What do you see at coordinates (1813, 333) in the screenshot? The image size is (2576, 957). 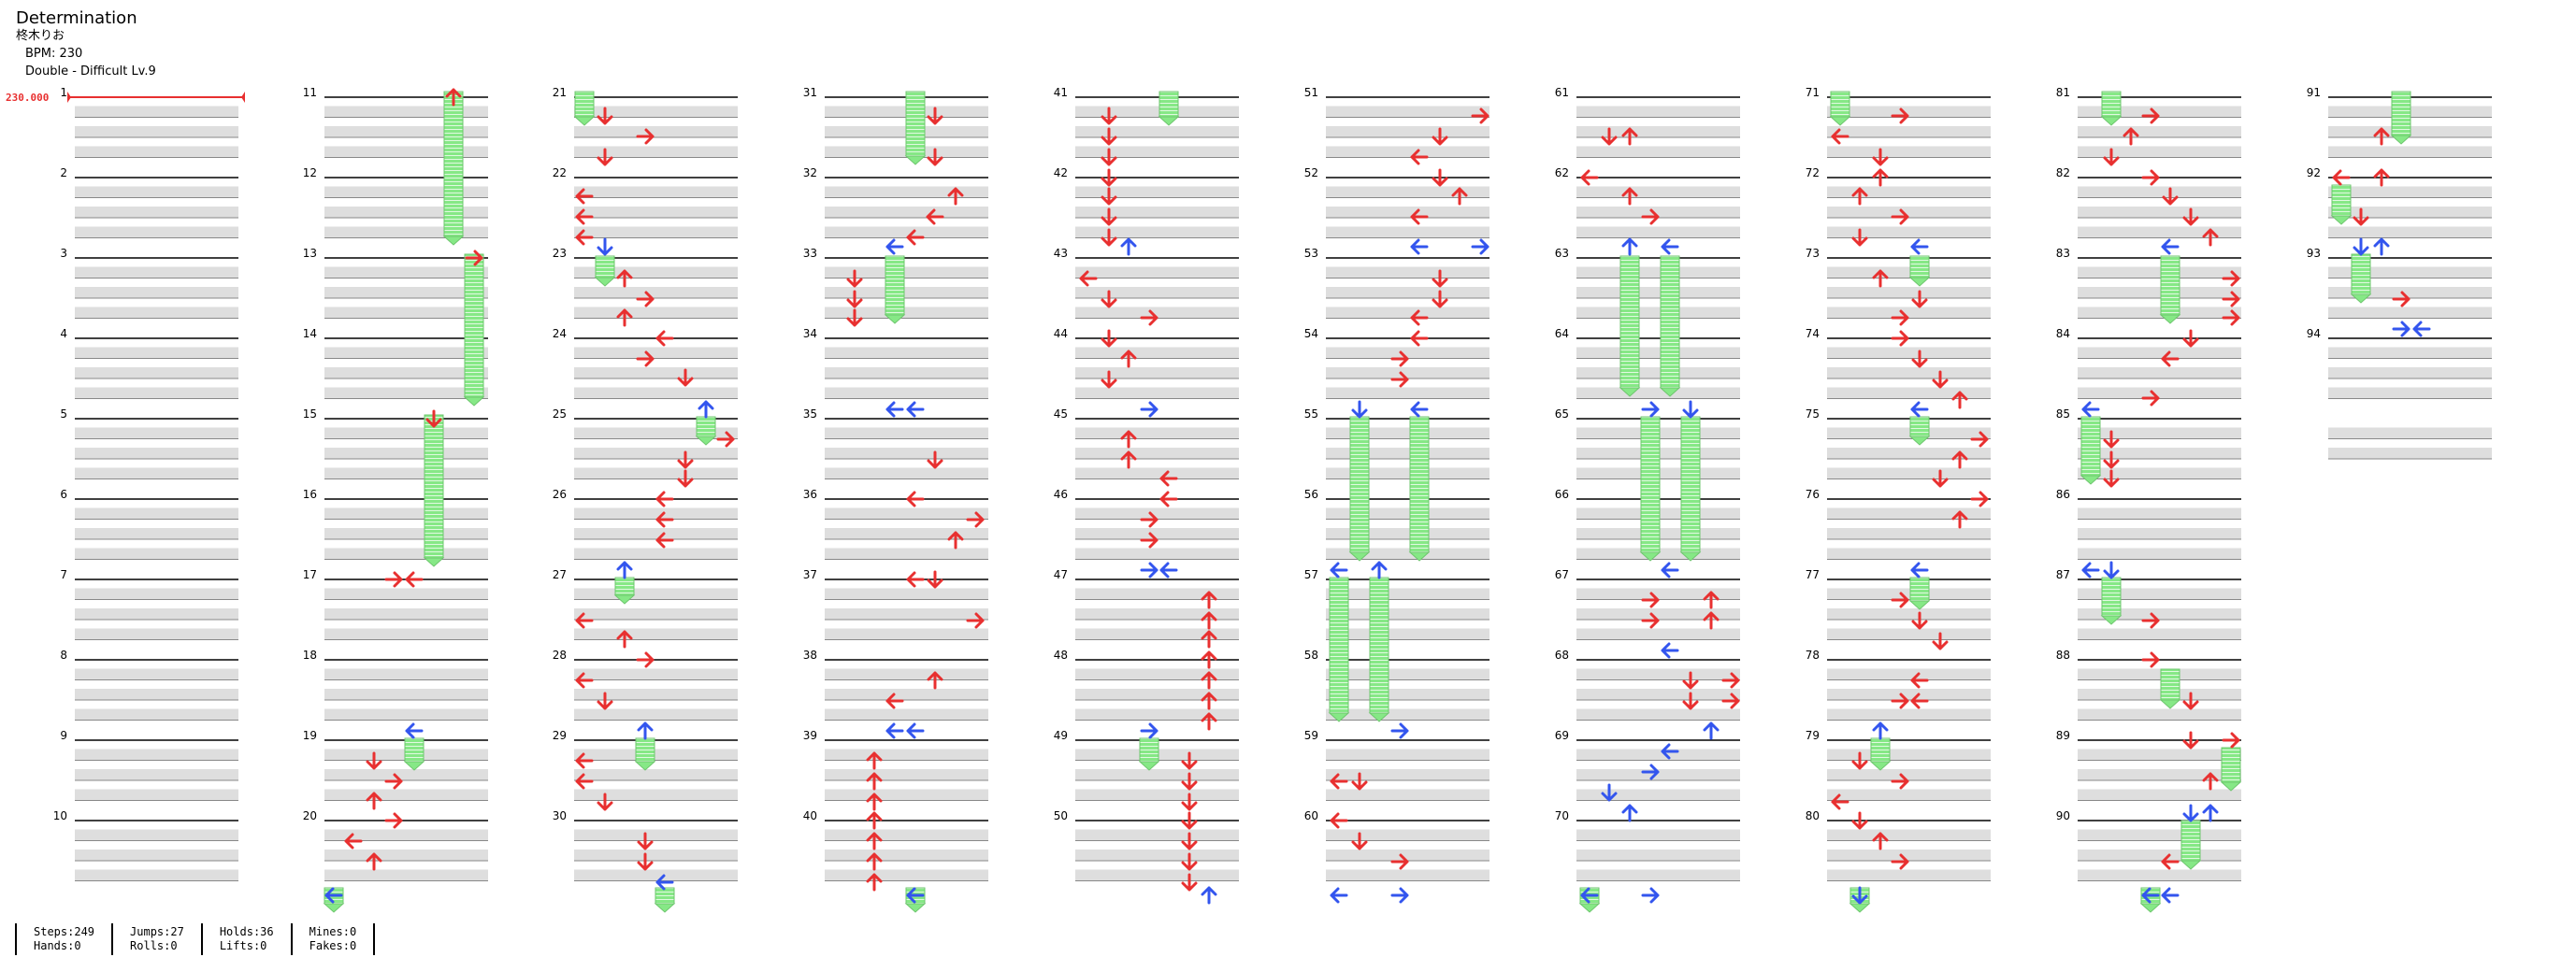 I see `measure-number: 74` at bounding box center [1813, 333].